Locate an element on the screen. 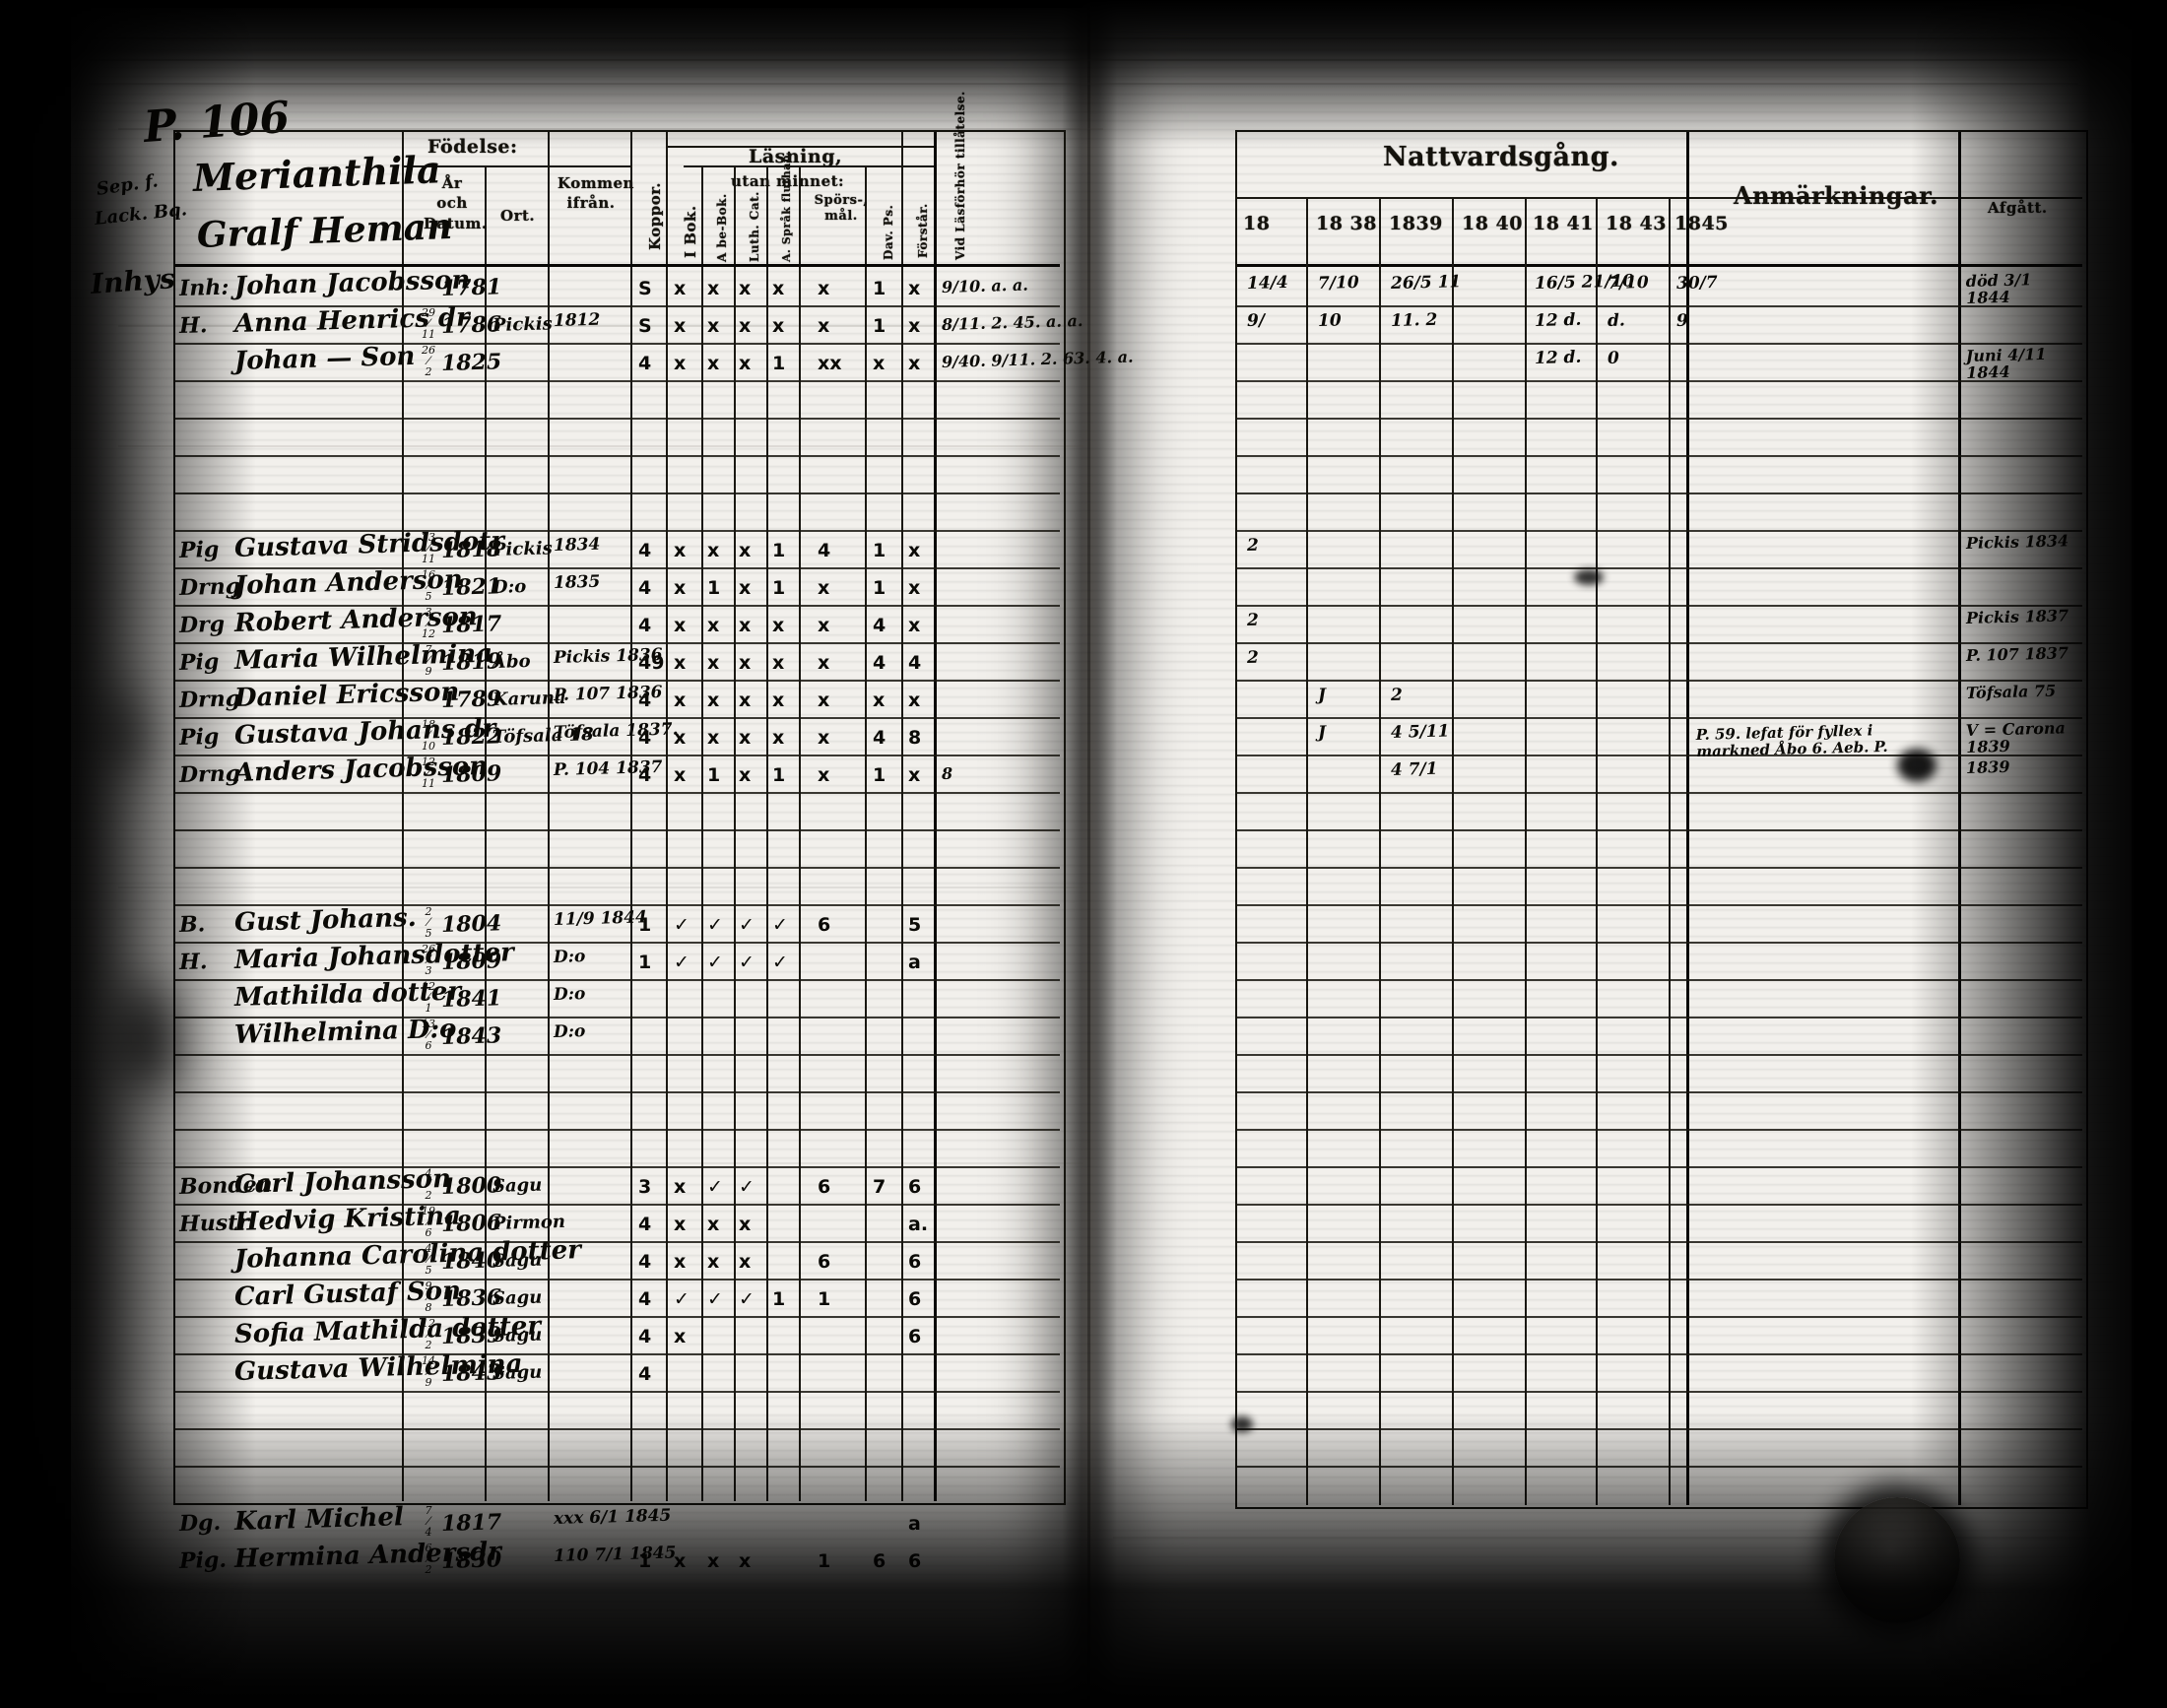 This screenshot has width=2167, height=1708. header-a-sprak-fluthan: A. Språk fluthan. is located at coordinates (786, 206).